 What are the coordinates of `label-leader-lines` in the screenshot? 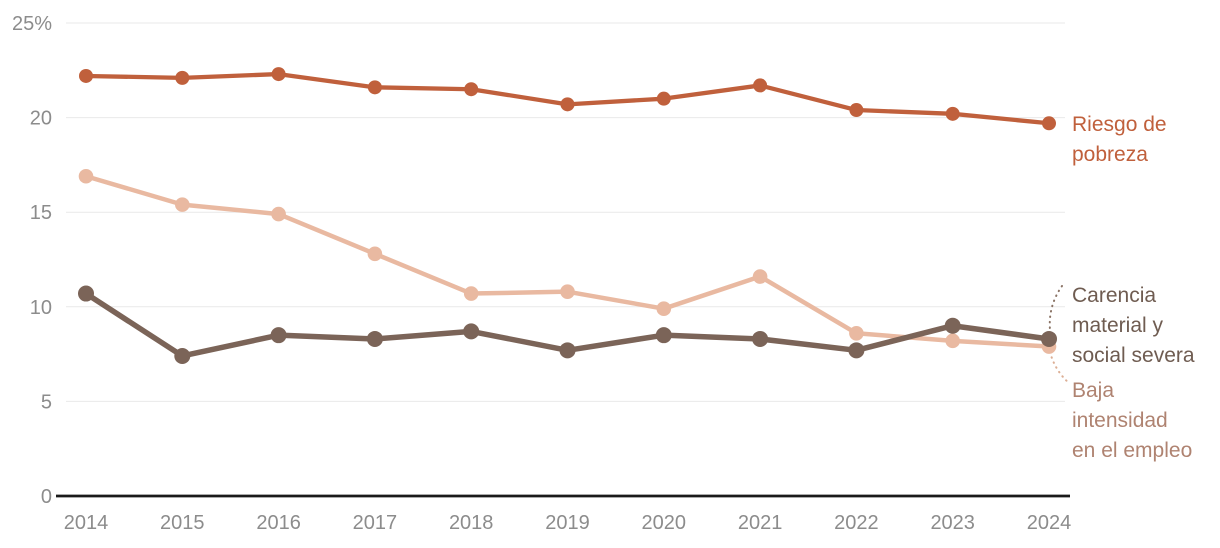 It's located at (1059, 335).